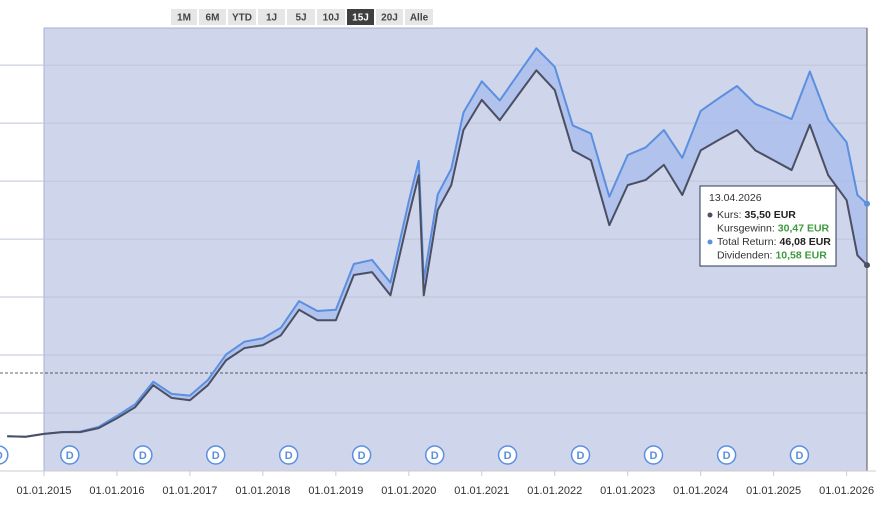 The height and width of the screenshot is (509, 876). I want to click on tooltip-value: 30,47 EUR, so click(804, 228).